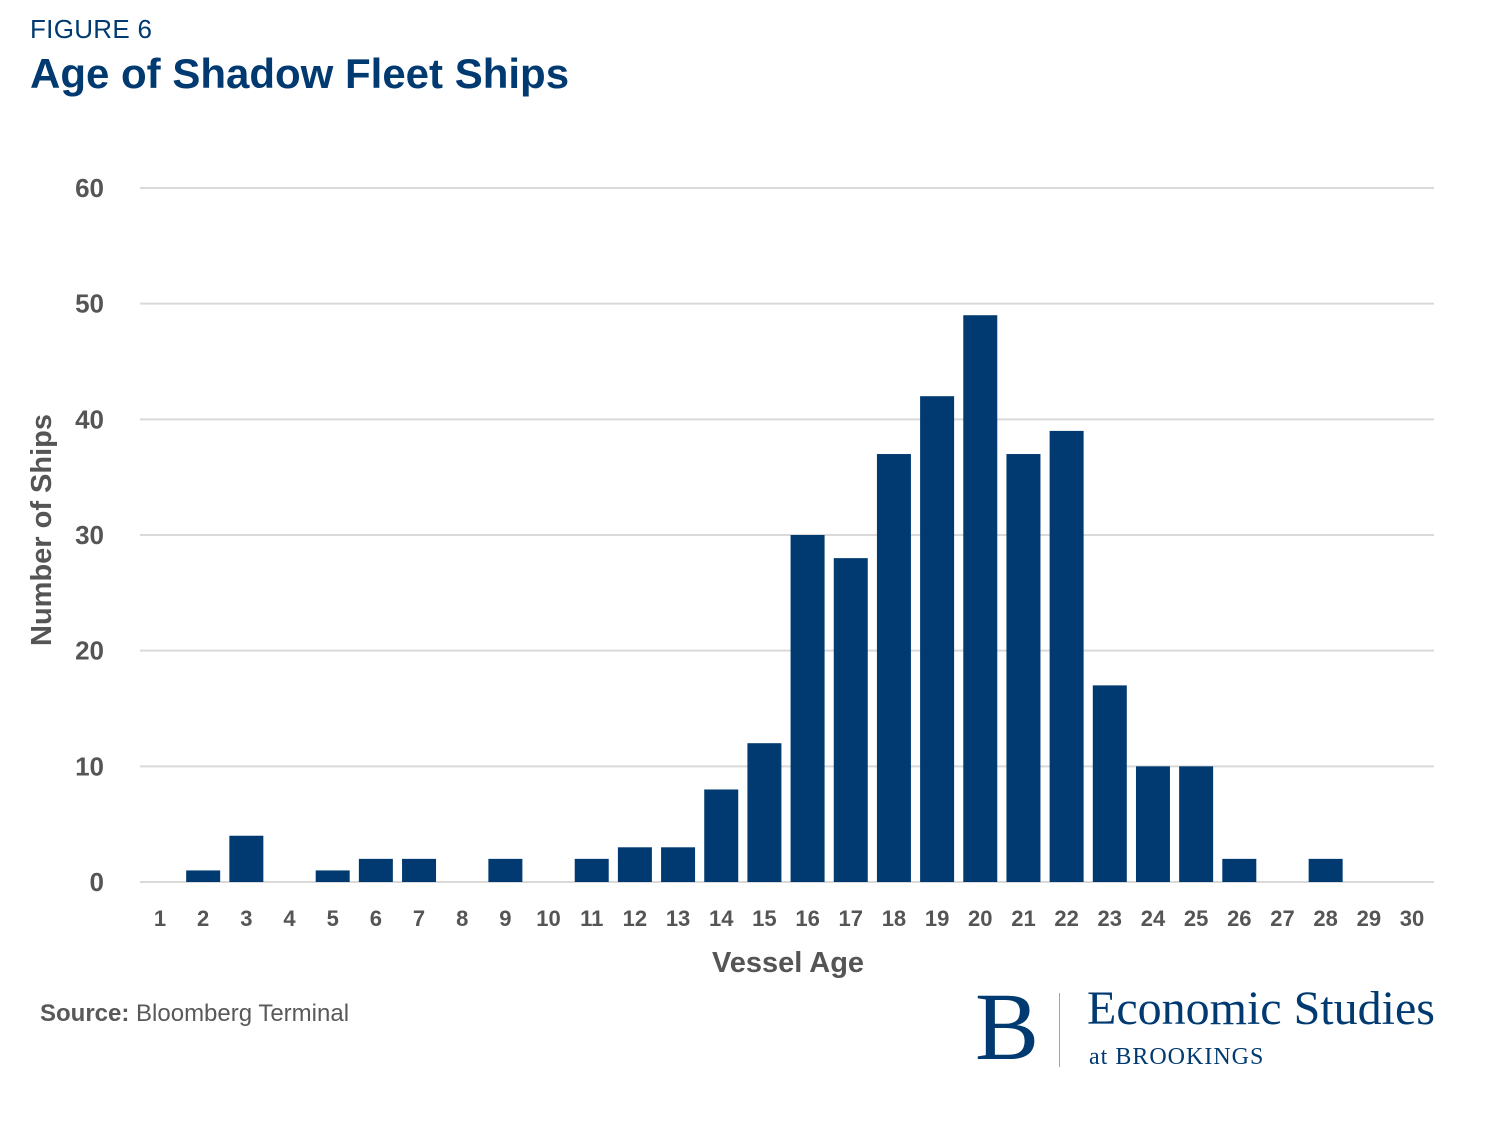 Image resolution: width=1500 pixels, height=1123 pixels. What do you see at coordinates (1177, 1057) in the screenshot?
I see `logo-subtitle: at BROOKINGS` at bounding box center [1177, 1057].